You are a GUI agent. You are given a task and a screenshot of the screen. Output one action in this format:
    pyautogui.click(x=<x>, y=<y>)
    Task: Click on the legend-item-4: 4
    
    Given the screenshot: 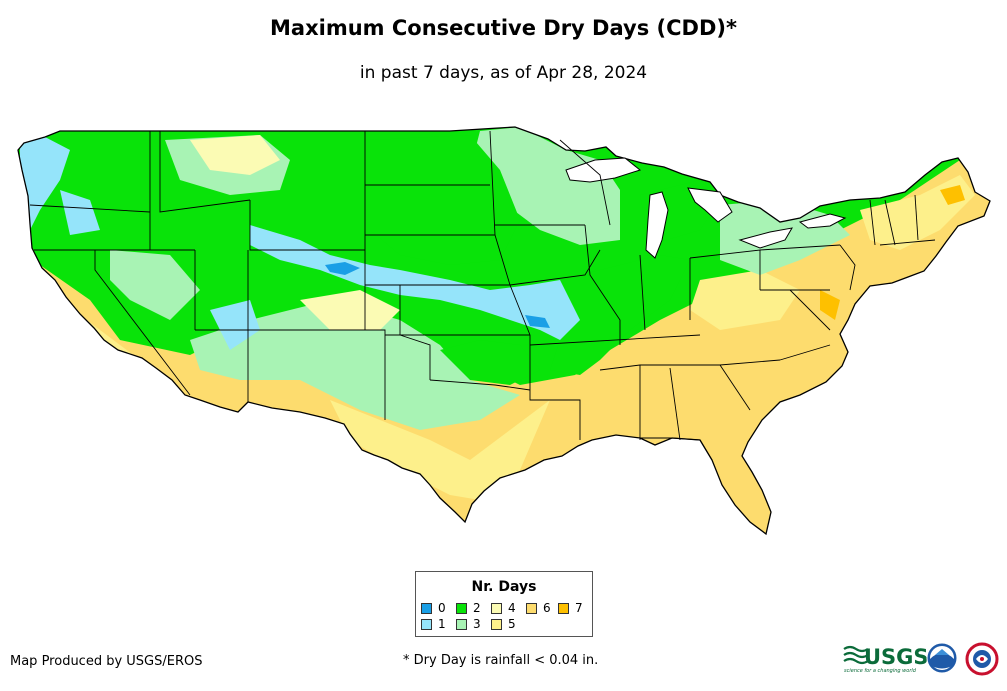 What is the action you would take?
    pyautogui.click(x=503, y=608)
    